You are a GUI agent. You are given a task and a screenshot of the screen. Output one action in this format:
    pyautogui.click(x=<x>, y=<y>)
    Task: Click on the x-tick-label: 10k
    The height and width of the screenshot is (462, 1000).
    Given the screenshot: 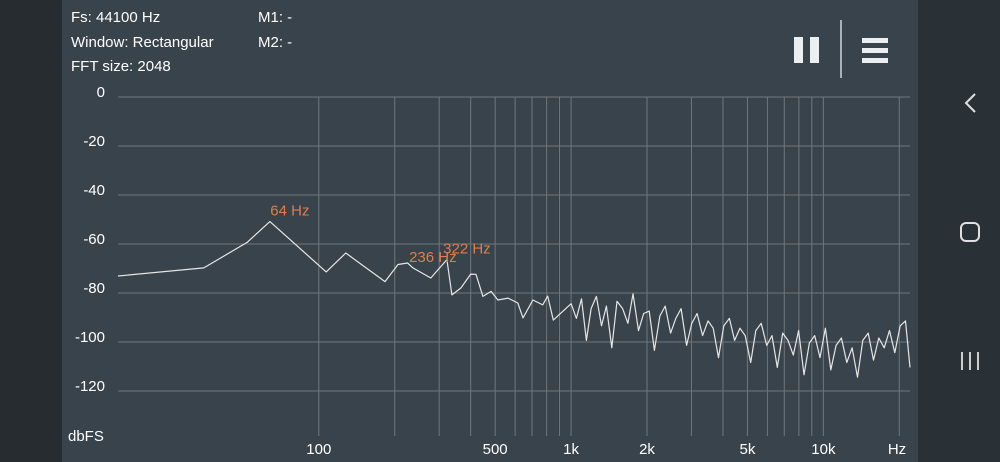 What is the action you would take?
    pyautogui.click(x=823, y=449)
    